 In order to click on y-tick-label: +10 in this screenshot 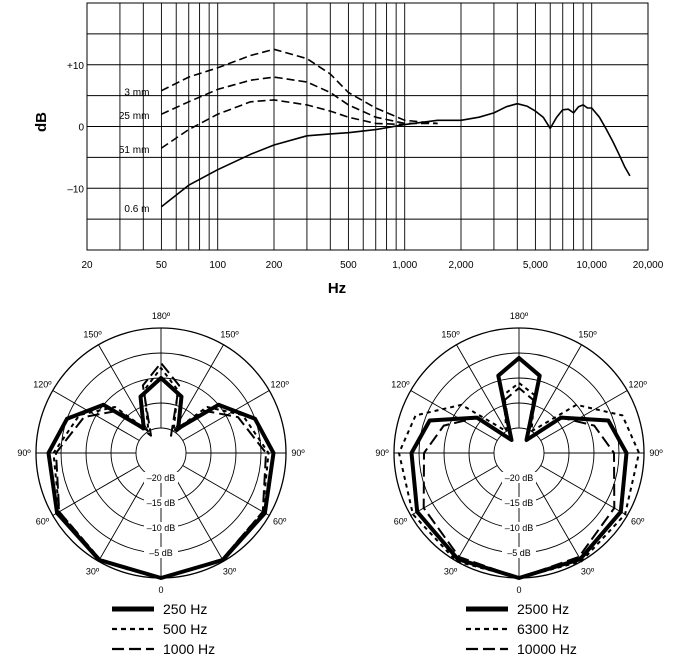, I will do `click(75, 66)`.